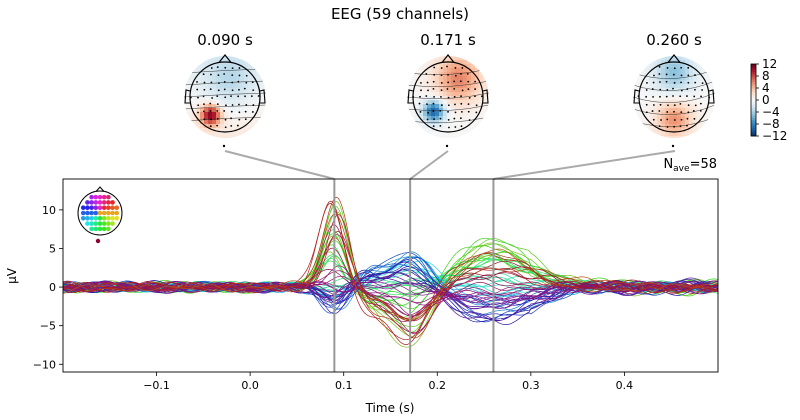 Image resolution: width=800 pixels, height=420 pixels. Describe the element at coordinates (766, 100) in the screenshot. I see `colorbar-tick-label: 0` at that location.